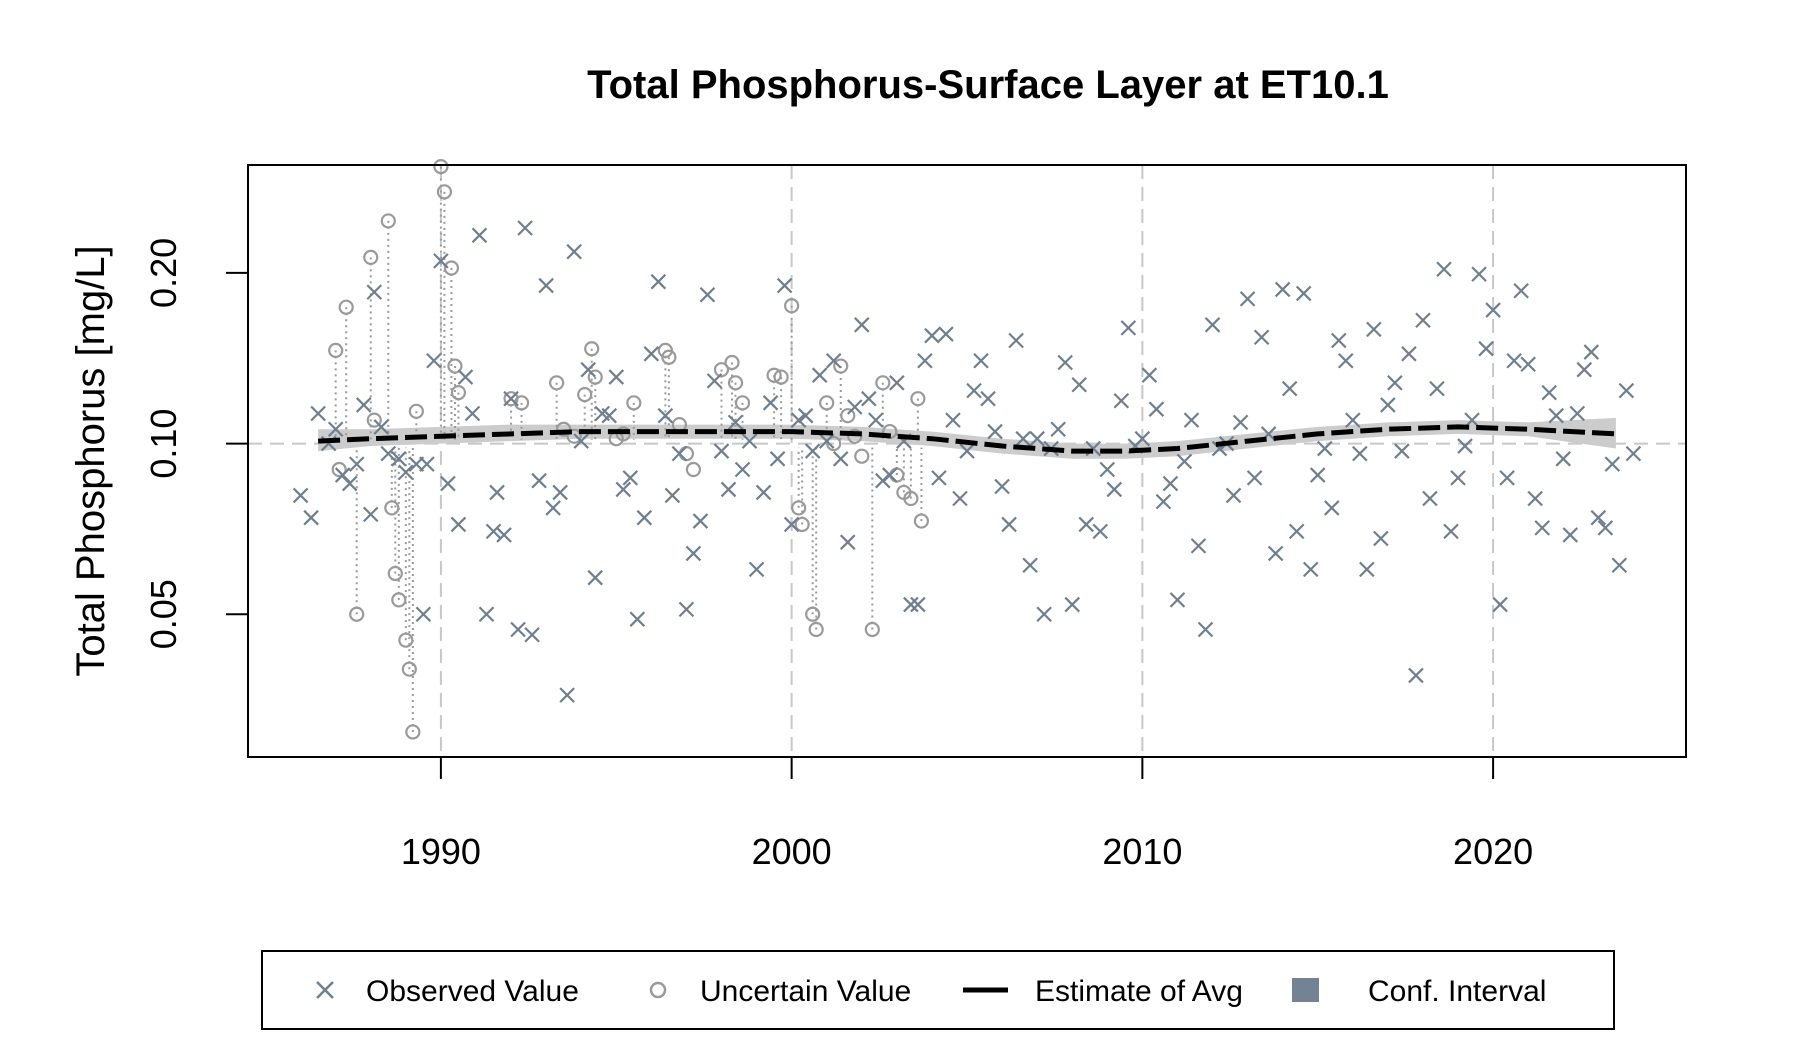 This screenshot has height=1050, width=1800. What do you see at coordinates (658, 990) in the screenshot?
I see `legend-uncertain-symbol` at bounding box center [658, 990].